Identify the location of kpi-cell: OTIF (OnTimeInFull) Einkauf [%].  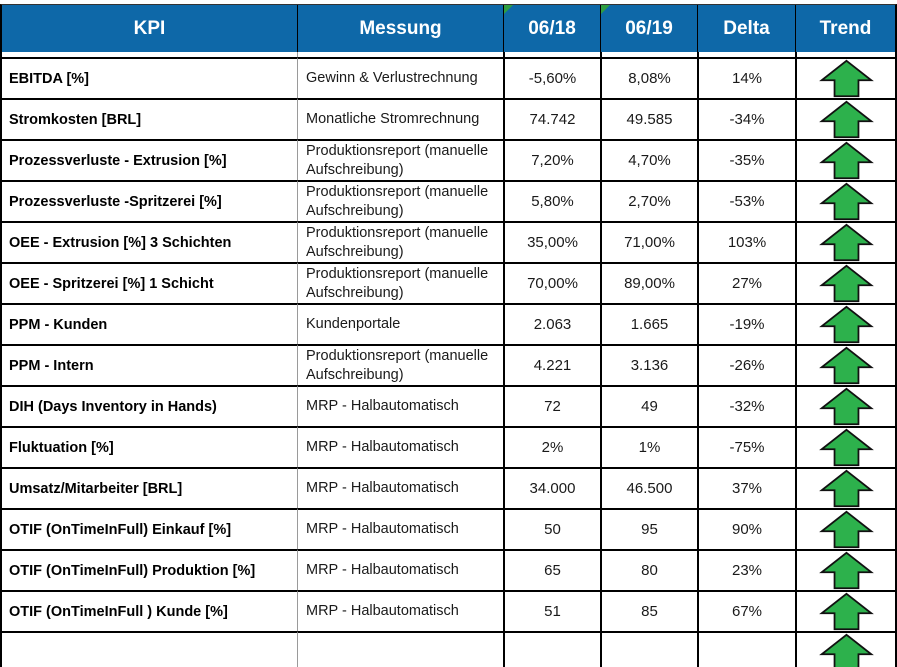
(149, 528).